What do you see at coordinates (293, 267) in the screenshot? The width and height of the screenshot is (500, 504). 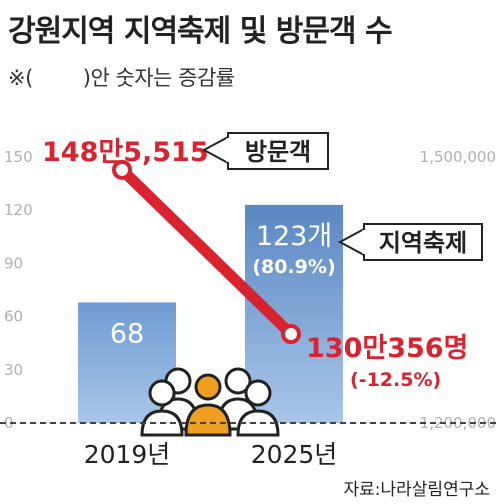 I see `bar-change-label: (80.9%)` at bounding box center [293, 267].